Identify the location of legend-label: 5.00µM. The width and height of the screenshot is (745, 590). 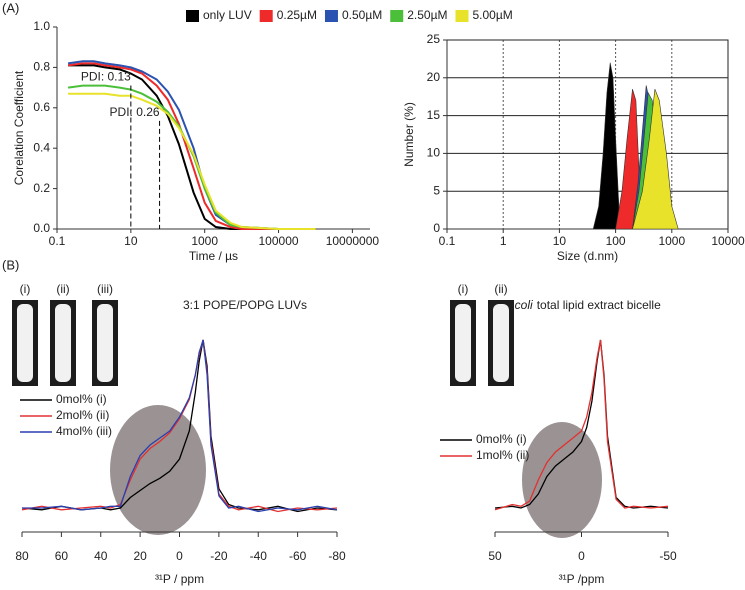
(493, 15).